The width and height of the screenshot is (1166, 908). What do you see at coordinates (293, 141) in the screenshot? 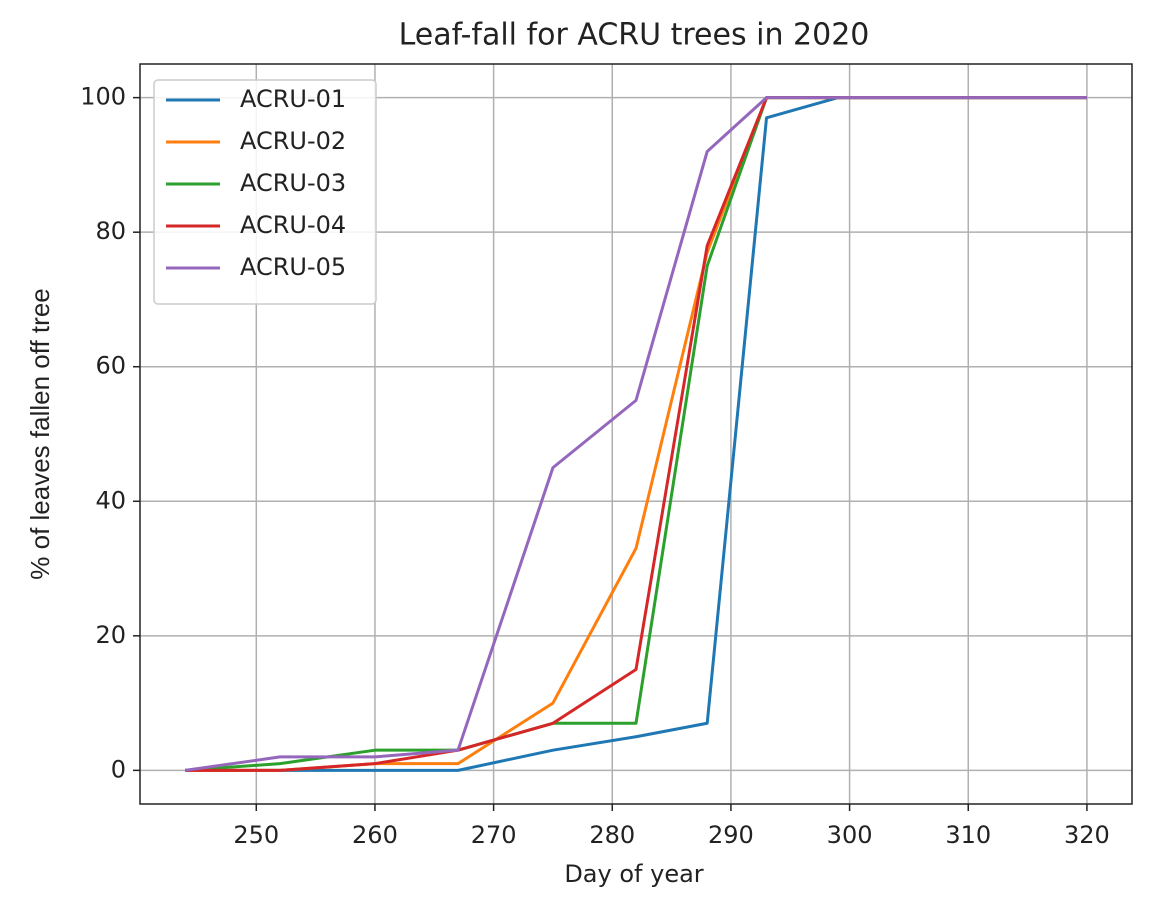
I see `legend-label: ACRU-02` at bounding box center [293, 141].